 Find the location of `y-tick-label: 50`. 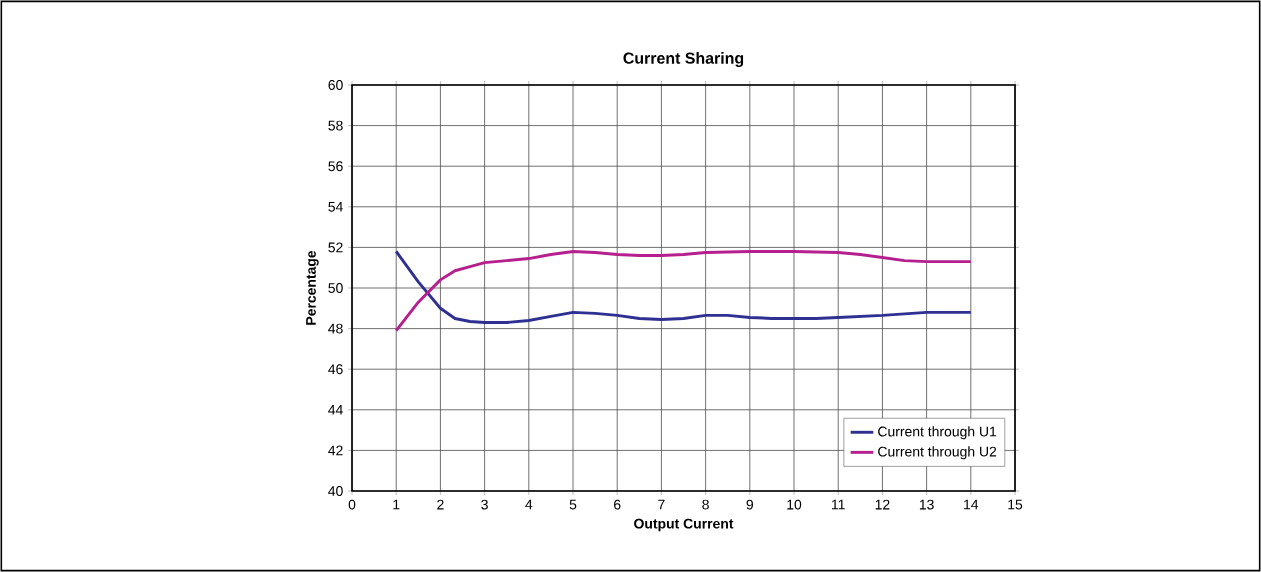

y-tick-label: 50 is located at coordinates (335, 288).